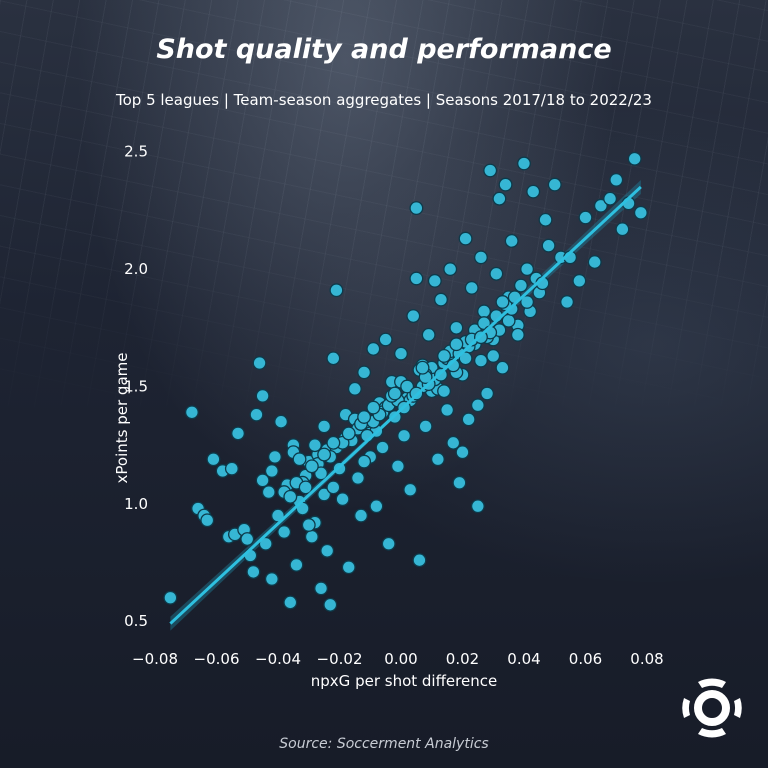 The image size is (768, 768). Describe the element at coordinates (136, 504) in the screenshot. I see `y-tick-label: 1.0` at that location.